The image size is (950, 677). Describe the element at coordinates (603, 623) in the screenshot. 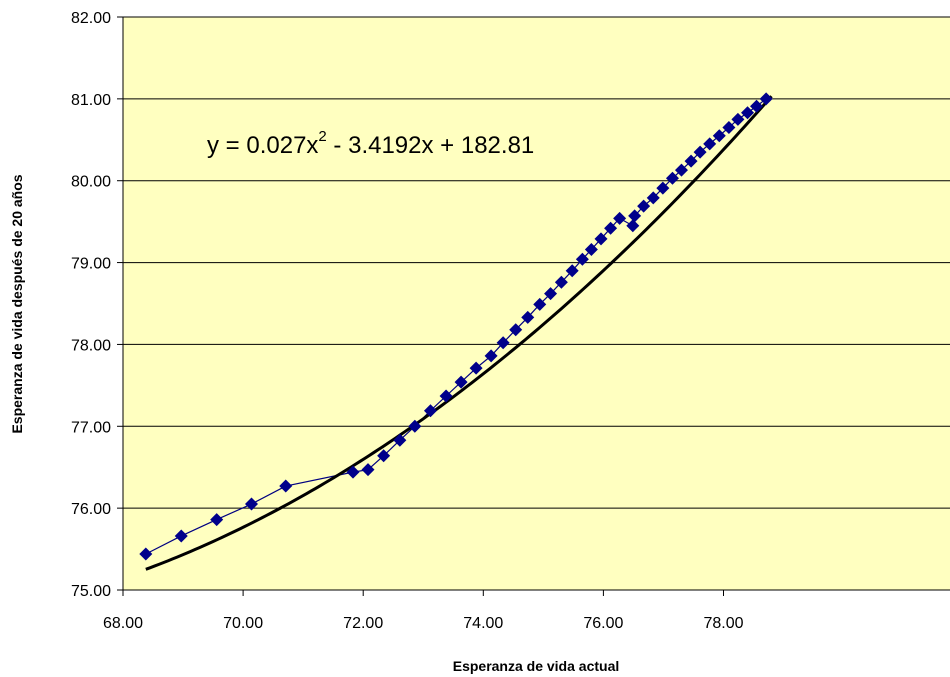

I see `x-tick-label: 76.00` at that location.